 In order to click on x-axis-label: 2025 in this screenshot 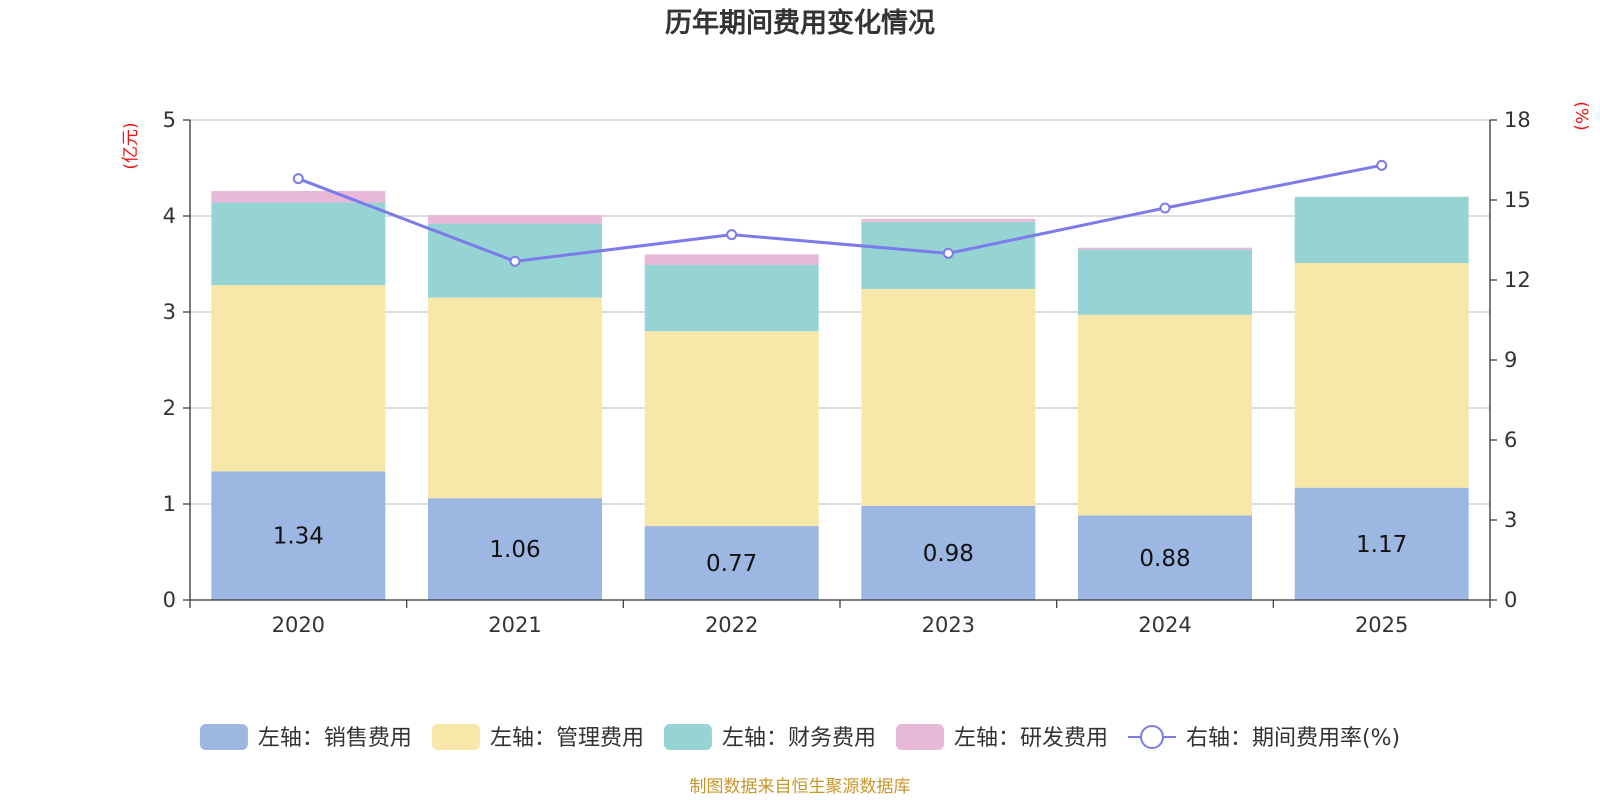, I will do `click(1381, 625)`.